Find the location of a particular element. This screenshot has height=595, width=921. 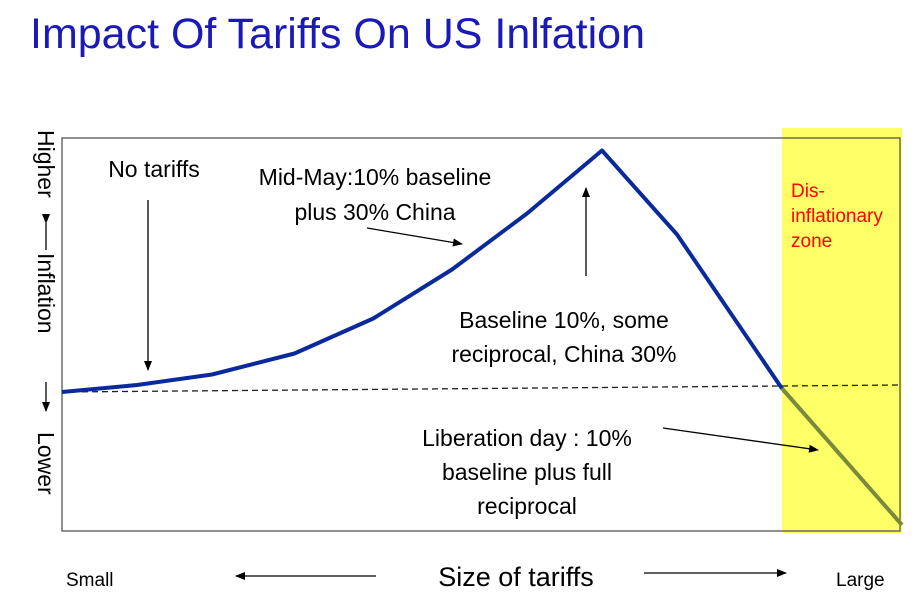

x-axis-left-label: Small is located at coordinates (90, 580).